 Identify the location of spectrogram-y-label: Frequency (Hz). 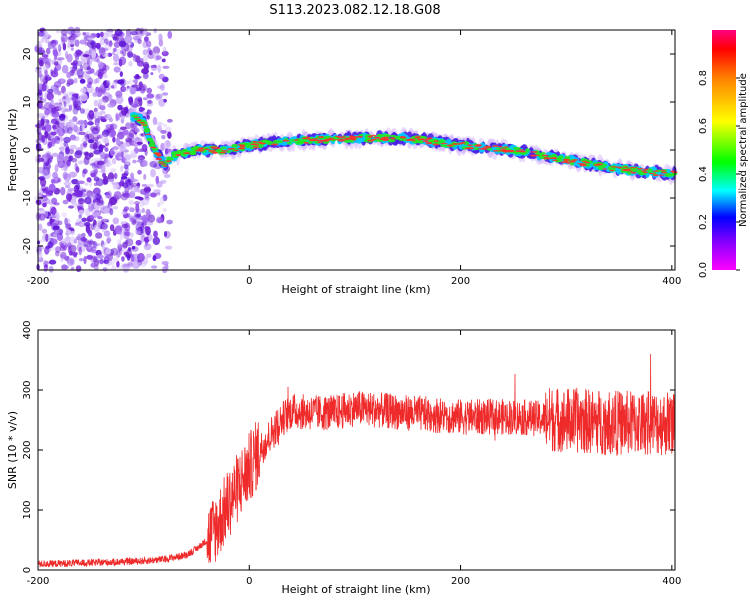
(12, 150).